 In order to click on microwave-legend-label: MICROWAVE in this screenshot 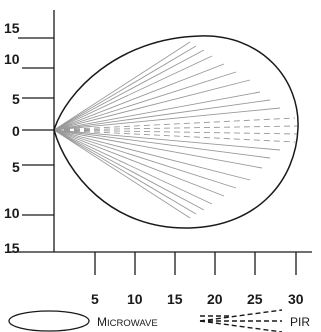, I will do `click(127, 322)`.